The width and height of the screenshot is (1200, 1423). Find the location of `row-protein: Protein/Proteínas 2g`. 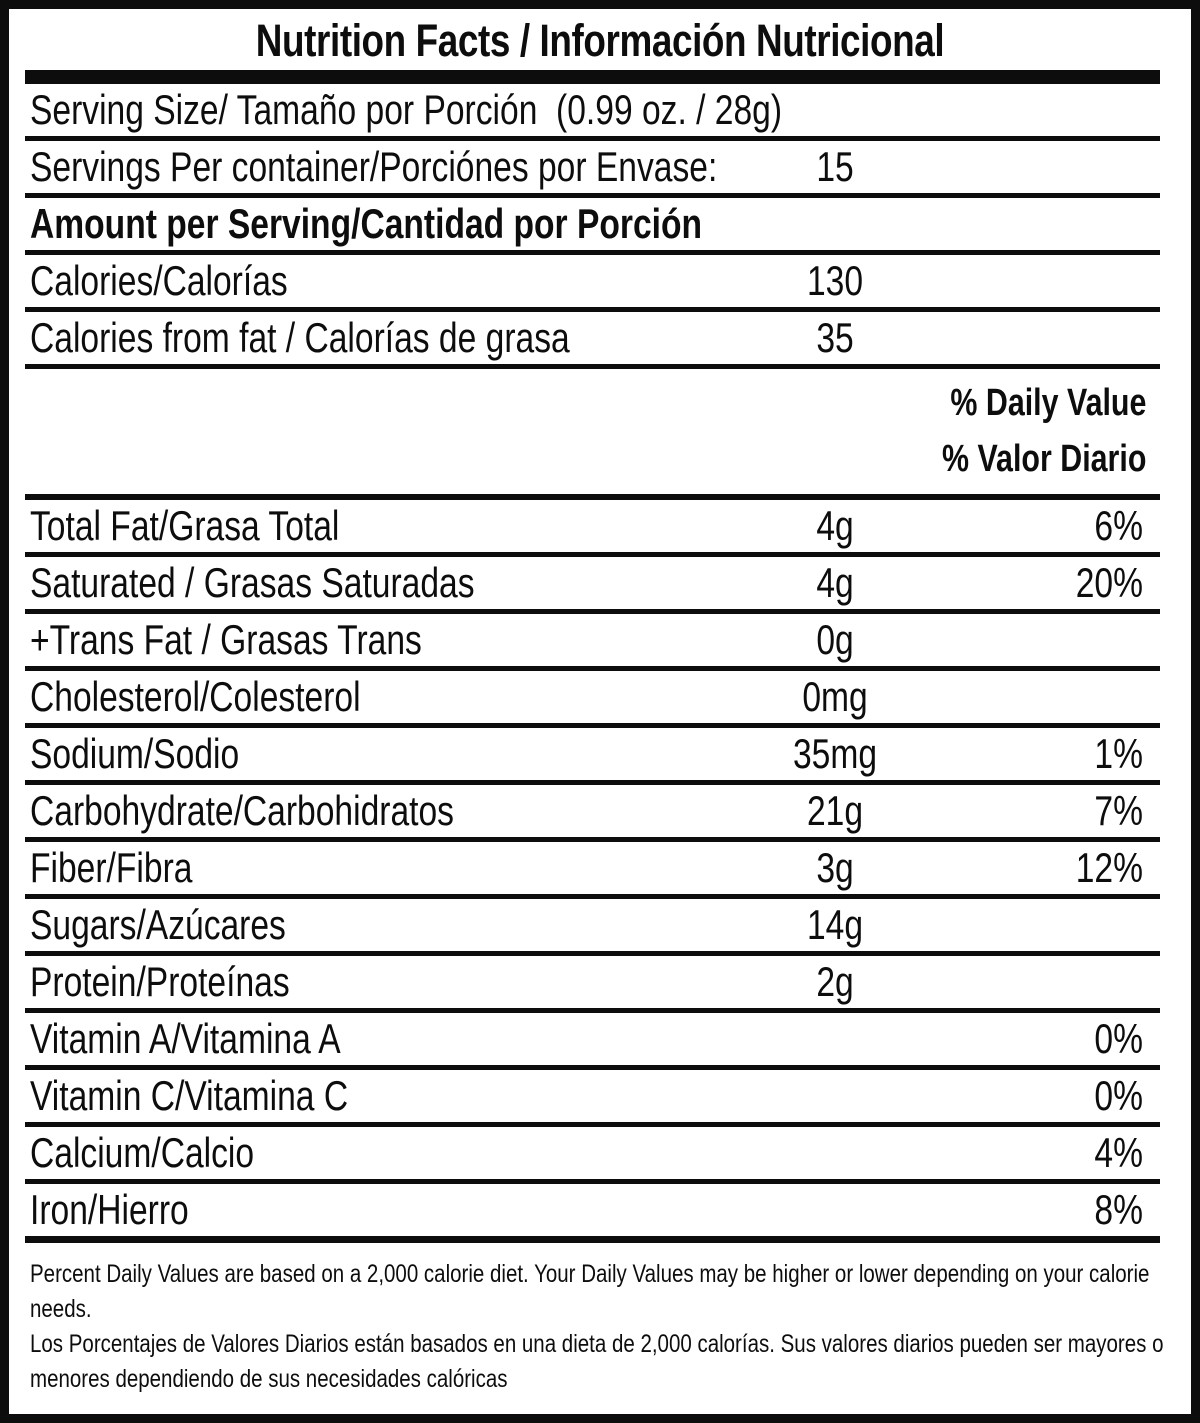

row-protein: Protein/Proteínas 2g is located at coordinates (592, 984).